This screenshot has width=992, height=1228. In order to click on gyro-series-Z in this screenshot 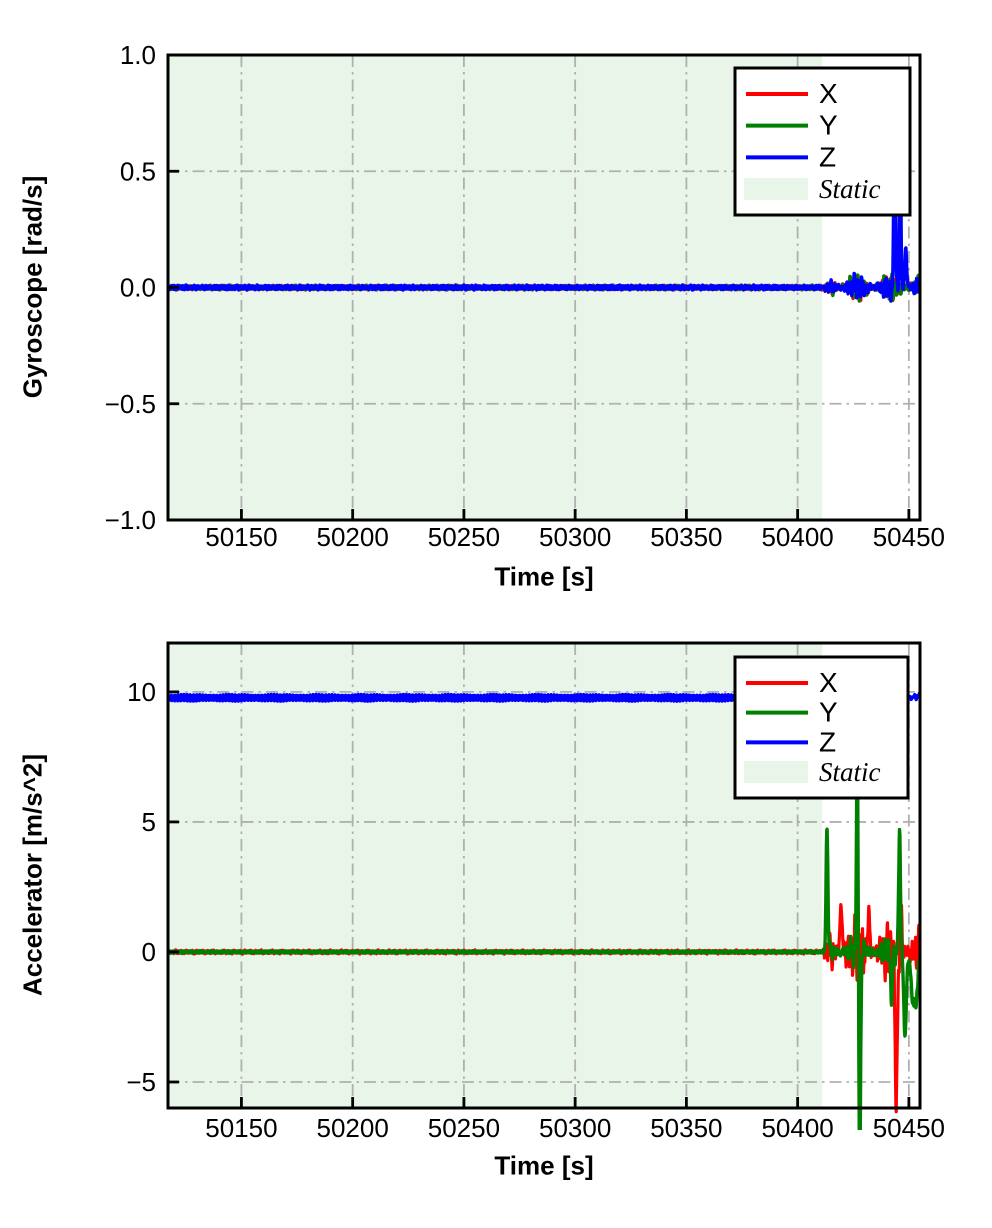, I will do `click(544, 213)`.